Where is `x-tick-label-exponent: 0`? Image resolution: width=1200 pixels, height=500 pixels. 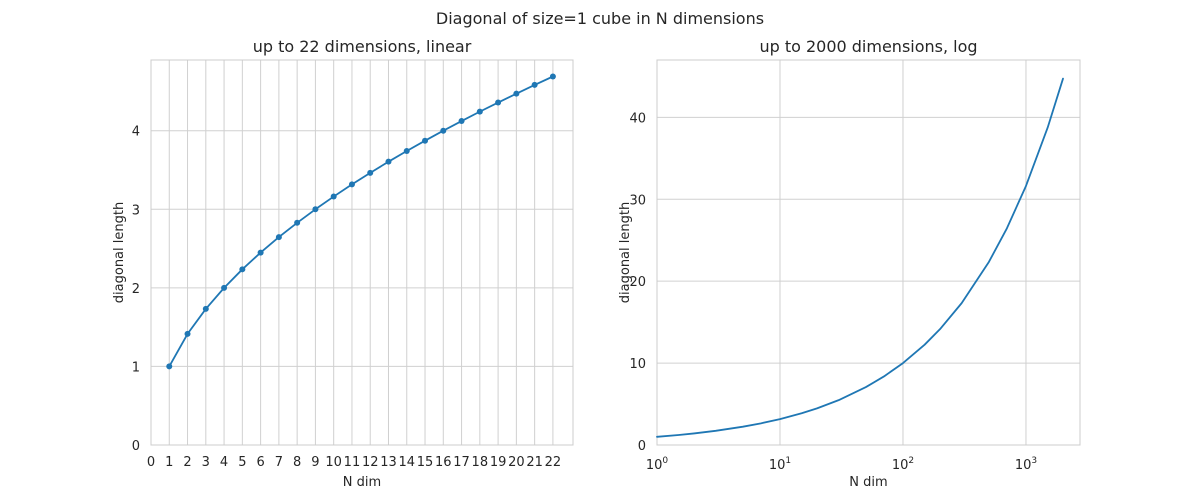 x-tick-label-exponent: 0 is located at coordinates (665, 461).